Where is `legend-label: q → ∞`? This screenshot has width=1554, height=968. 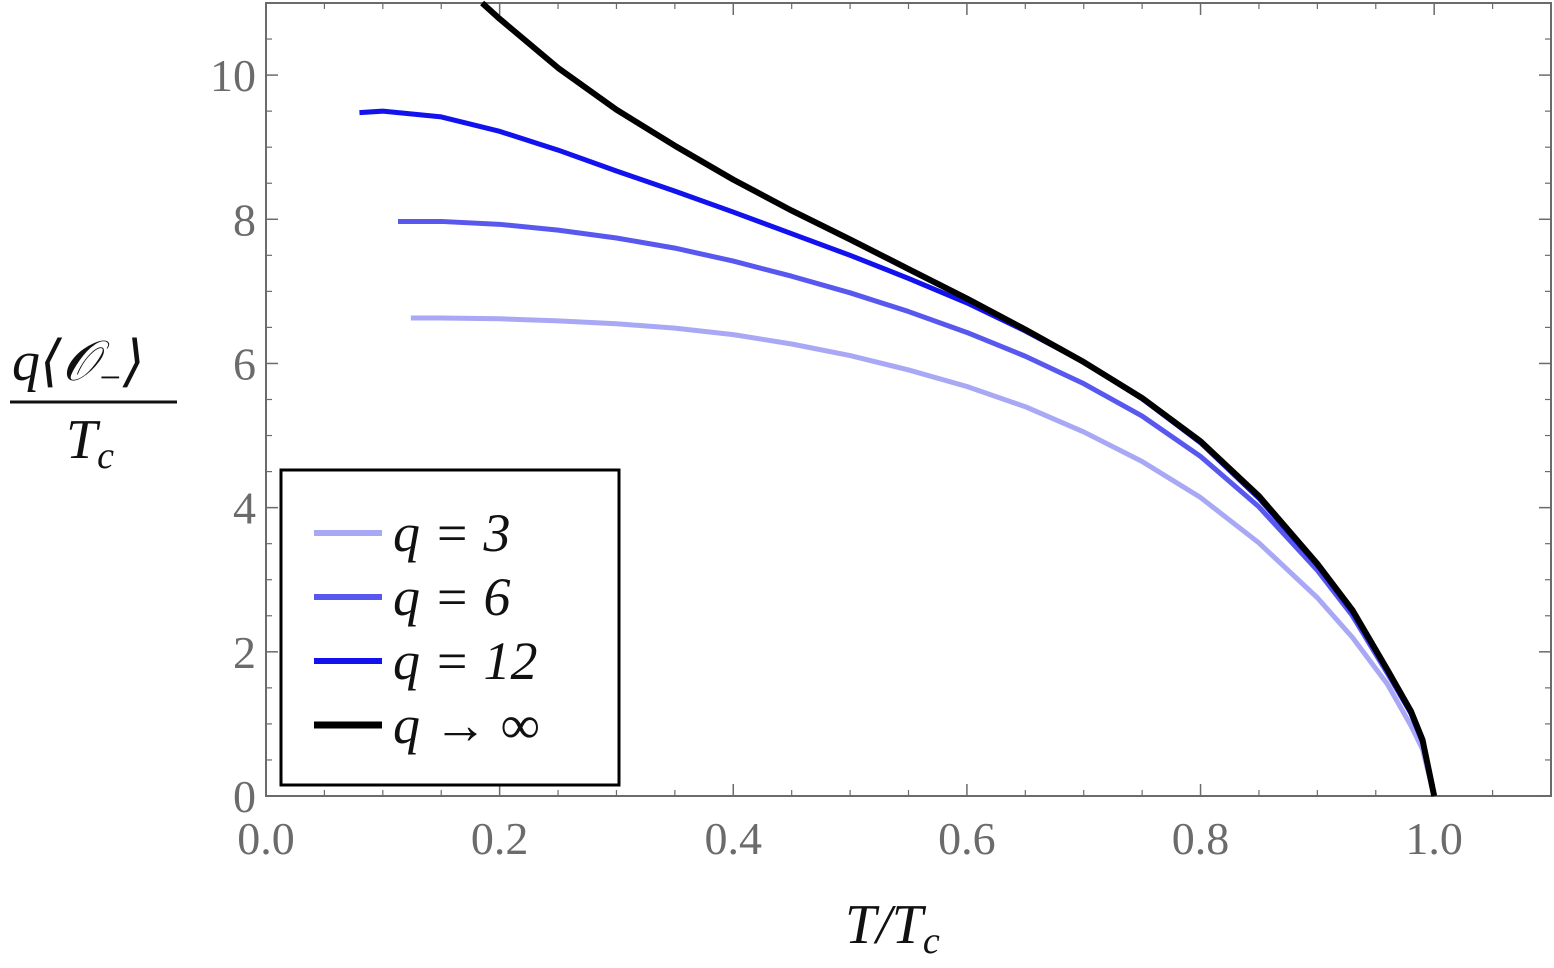
legend-label: q → ∞ is located at coordinates (466, 725).